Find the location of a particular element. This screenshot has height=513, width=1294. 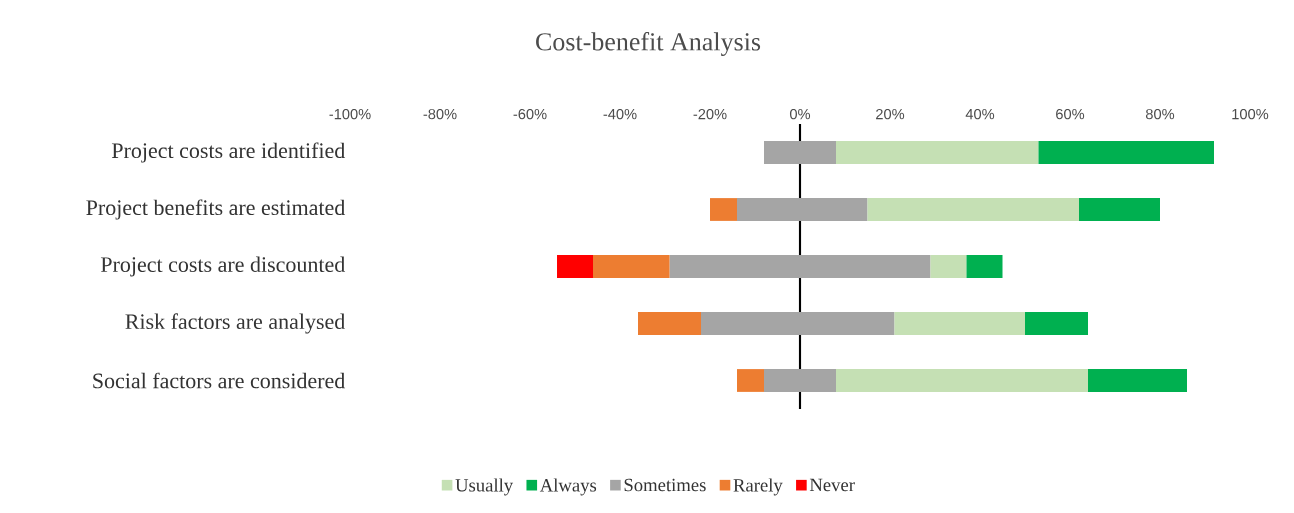

legend-label: Usually is located at coordinates (484, 487).